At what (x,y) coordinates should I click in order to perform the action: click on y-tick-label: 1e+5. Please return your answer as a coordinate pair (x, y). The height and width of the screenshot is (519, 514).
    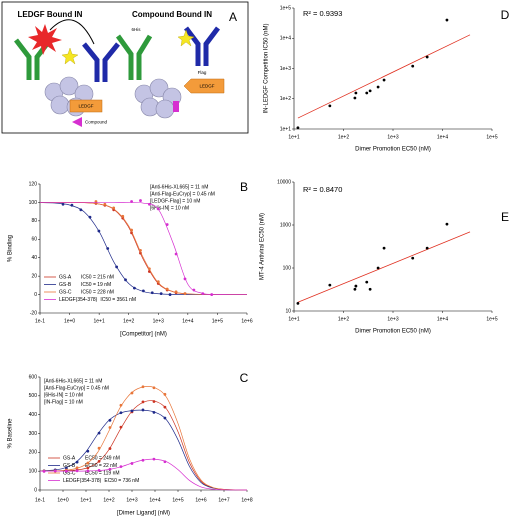
    Looking at the image, I should click on (285, 8).